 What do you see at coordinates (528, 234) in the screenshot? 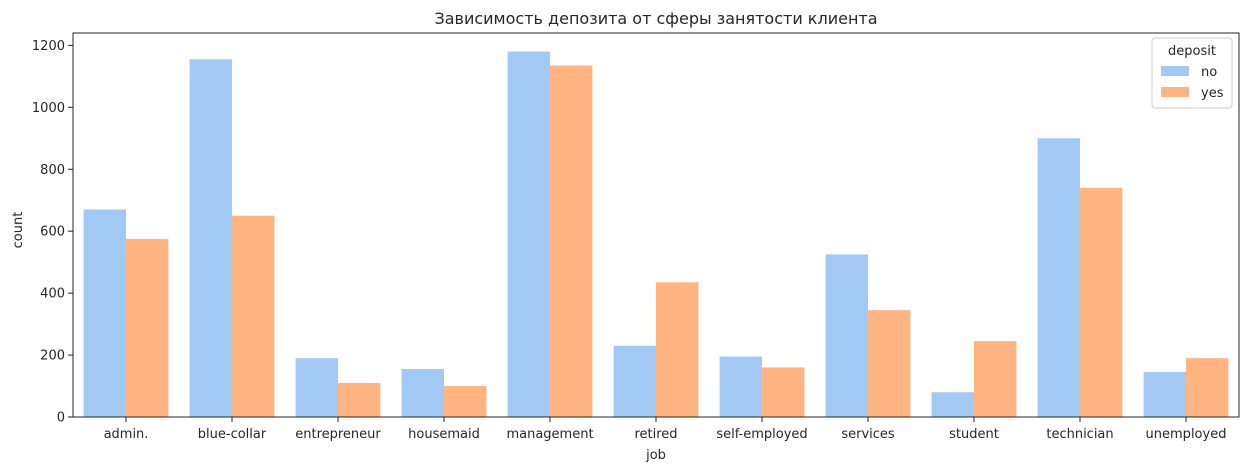
I see `bar-no-management` at bounding box center [528, 234].